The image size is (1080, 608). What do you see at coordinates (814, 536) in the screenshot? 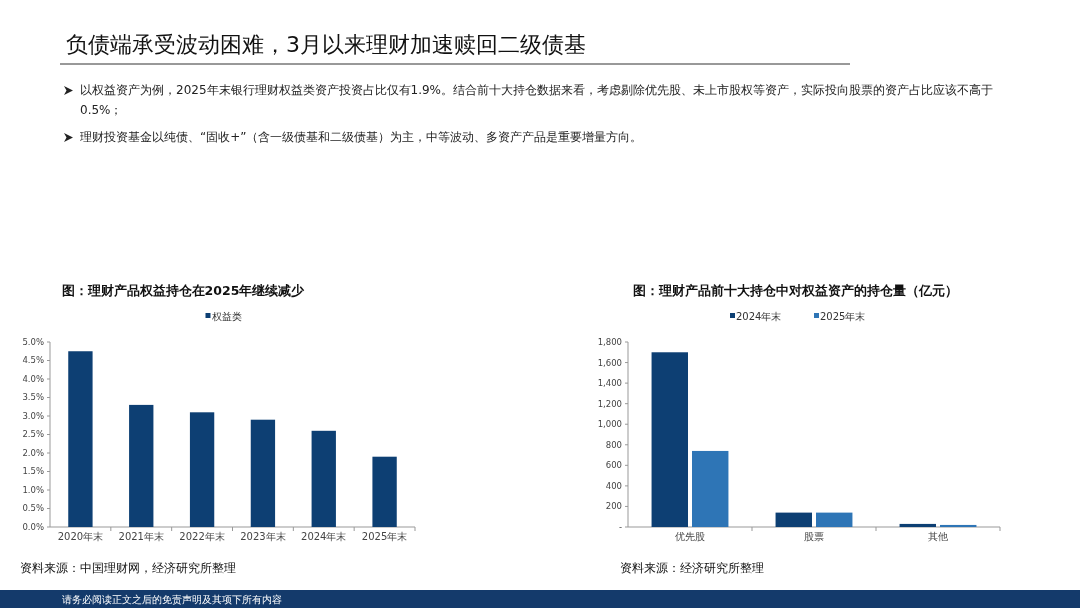
I see `x-tick-label: 股票` at bounding box center [814, 536].